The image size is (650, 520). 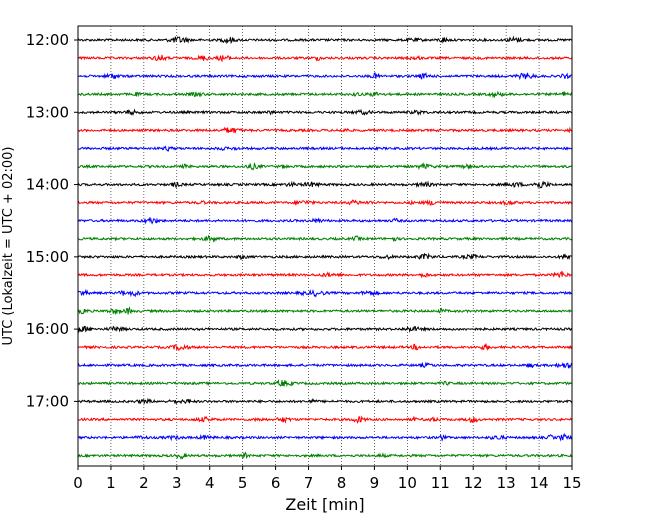 What do you see at coordinates (309, 483) in the screenshot?
I see `x-tick-label: 7` at bounding box center [309, 483].